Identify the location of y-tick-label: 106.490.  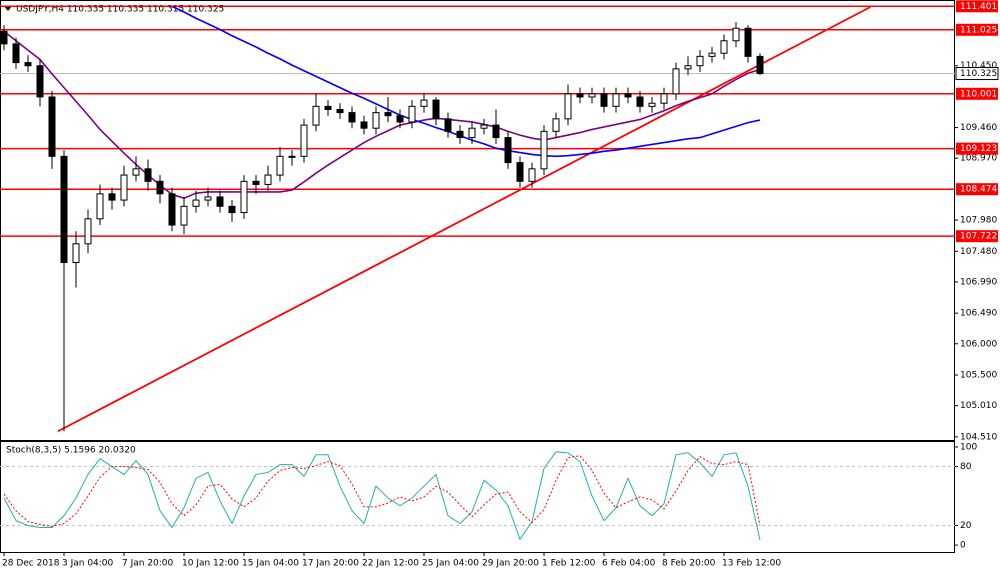
(978, 314).